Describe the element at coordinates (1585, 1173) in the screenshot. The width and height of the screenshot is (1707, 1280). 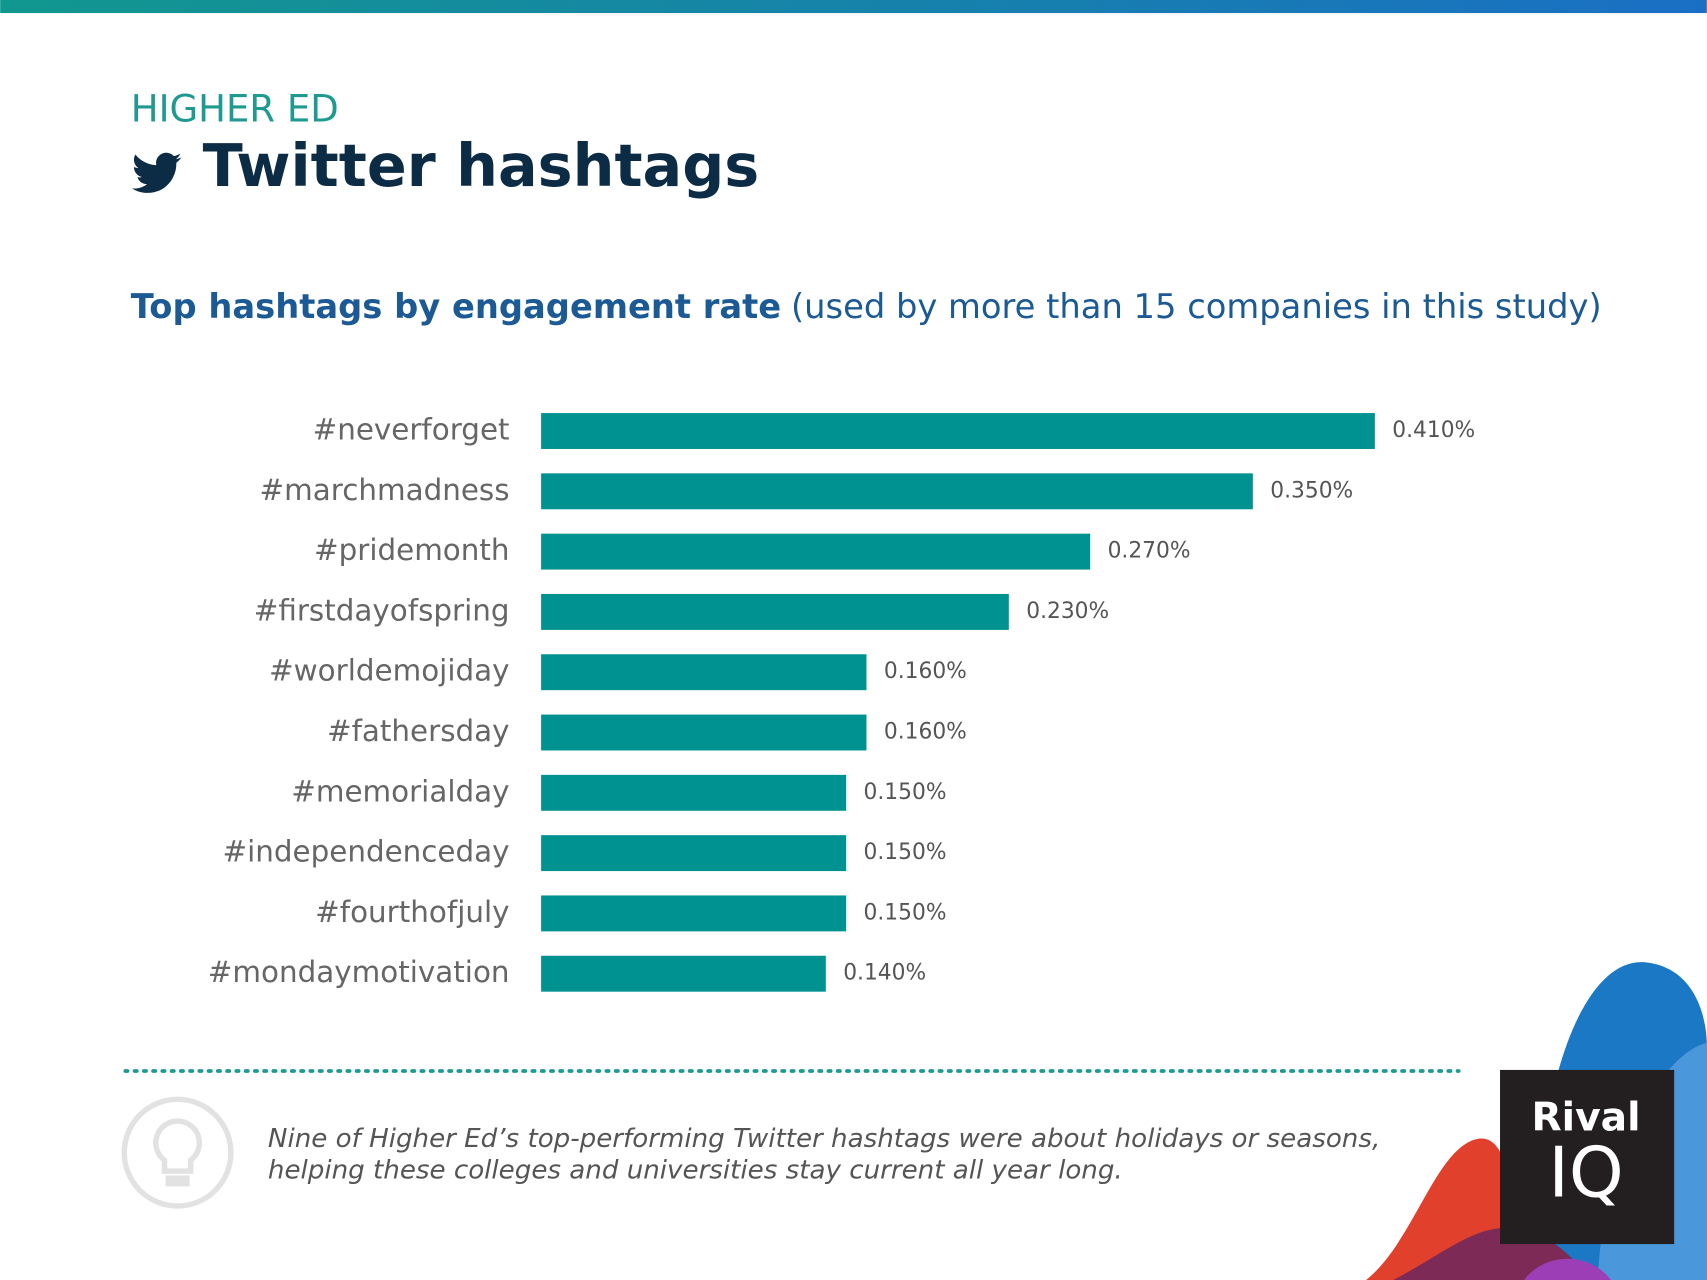
I see `logo-text: IQ` at that location.